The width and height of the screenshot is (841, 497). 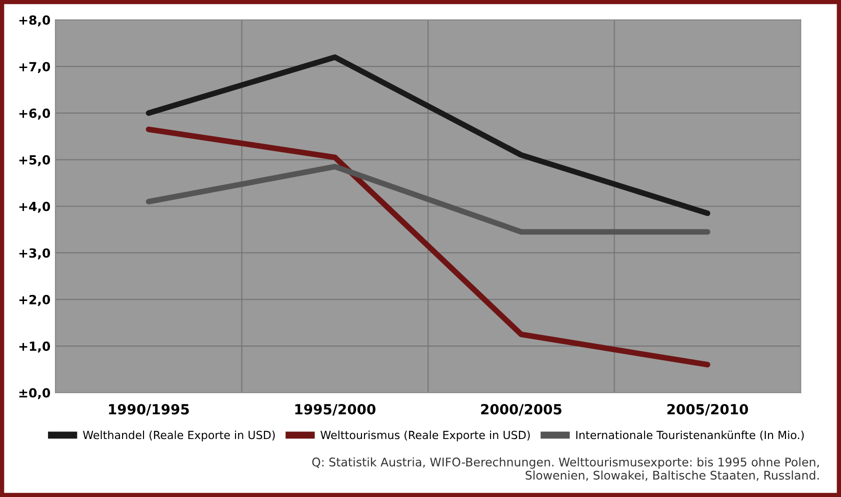 I want to click on y-tick-label: +8,0, so click(x=34, y=20).